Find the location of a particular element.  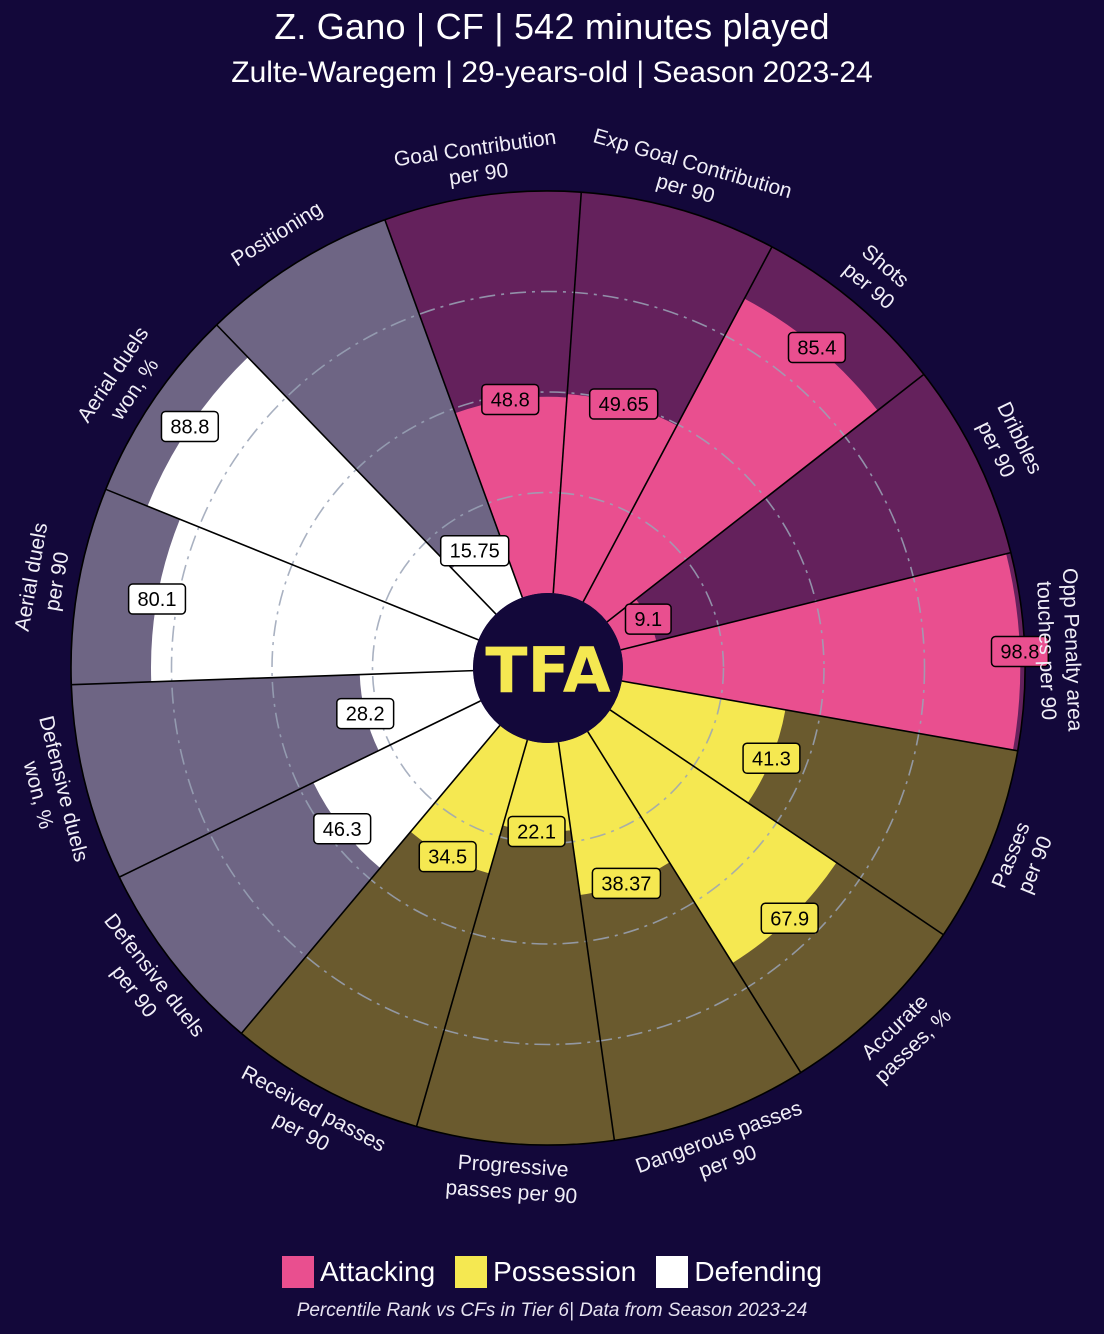

value-label-goal-contribution-per-90: 48.8 is located at coordinates (510, 399).